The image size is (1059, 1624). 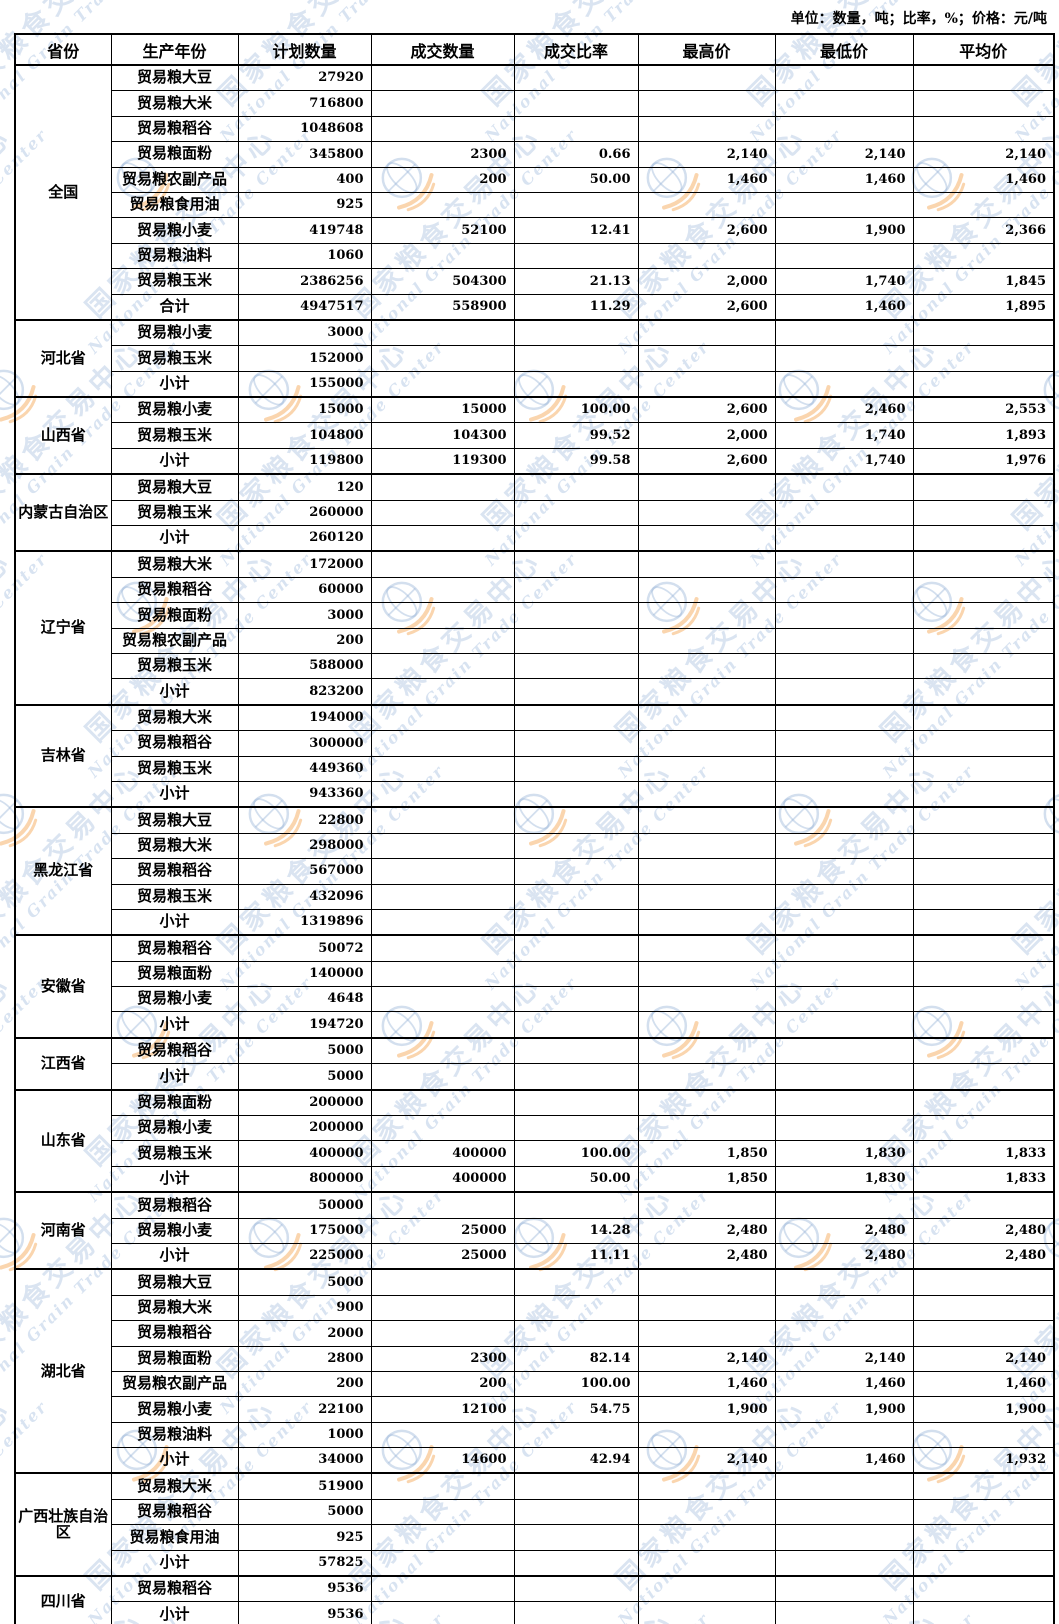 What do you see at coordinates (535, 1460) in the screenshot?
I see `table-row: 小计 34000 14600 42.94 2,140 1,460 1,932` at bounding box center [535, 1460].